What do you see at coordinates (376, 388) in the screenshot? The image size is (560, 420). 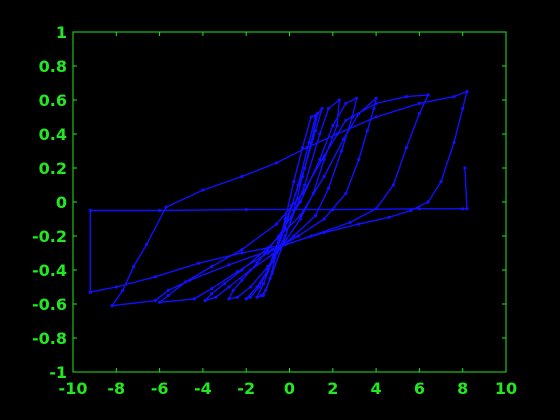 I see `x-tick-label: 4` at bounding box center [376, 388].